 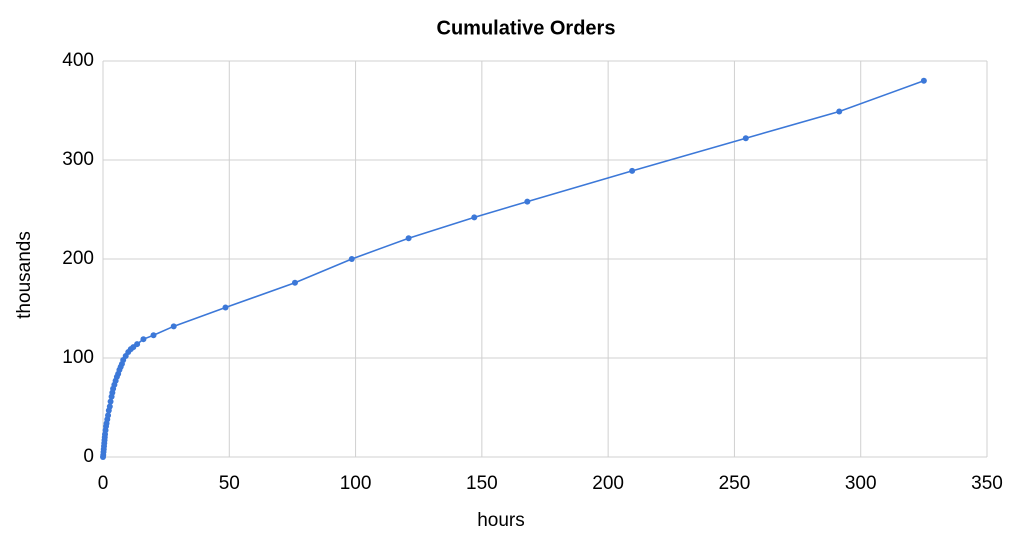 What do you see at coordinates (78, 159) in the screenshot?
I see `y-tick-label: 300` at bounding box center [78, 159].